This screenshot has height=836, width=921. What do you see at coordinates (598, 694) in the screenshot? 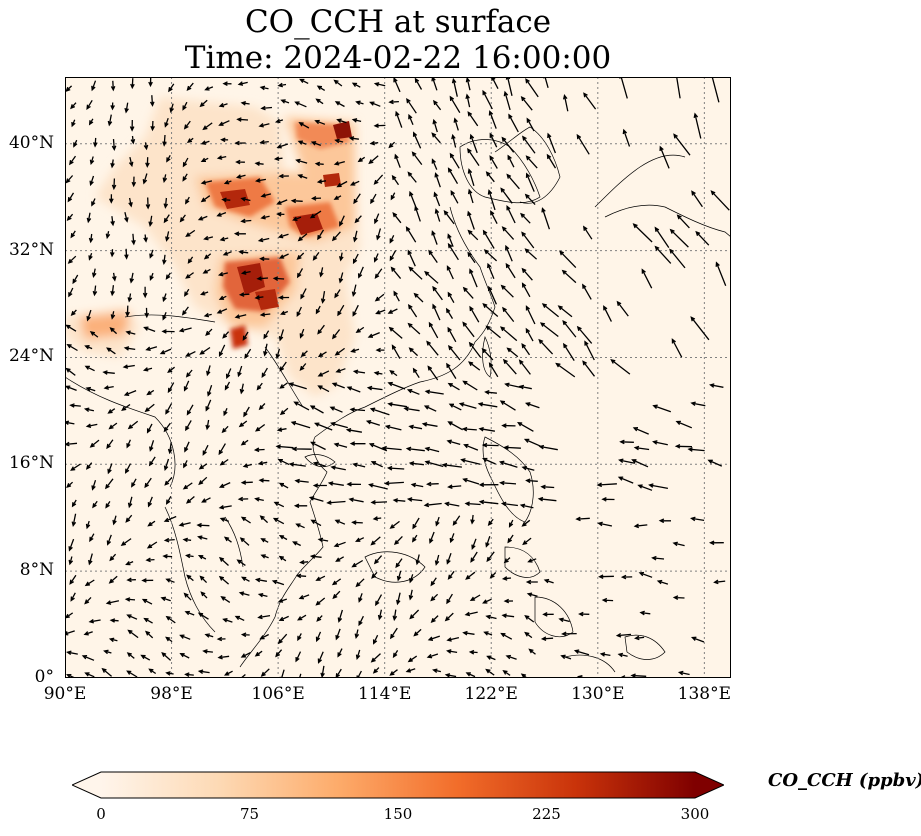
I see `longitude-tick-label: 130°E` at bounding box center [598, 694].